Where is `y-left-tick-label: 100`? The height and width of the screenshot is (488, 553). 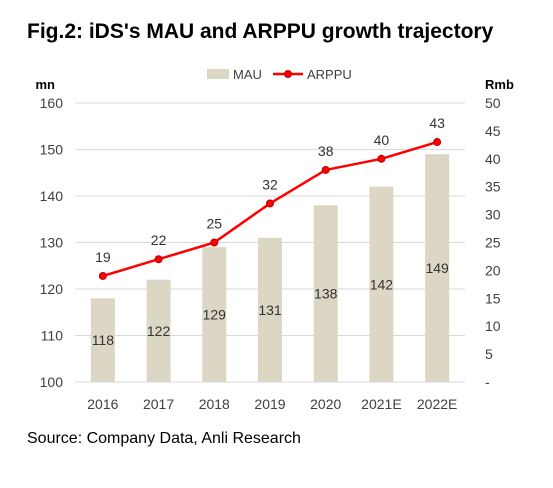
y-left-tick-label: 100 is located at coordinates (52, 382).